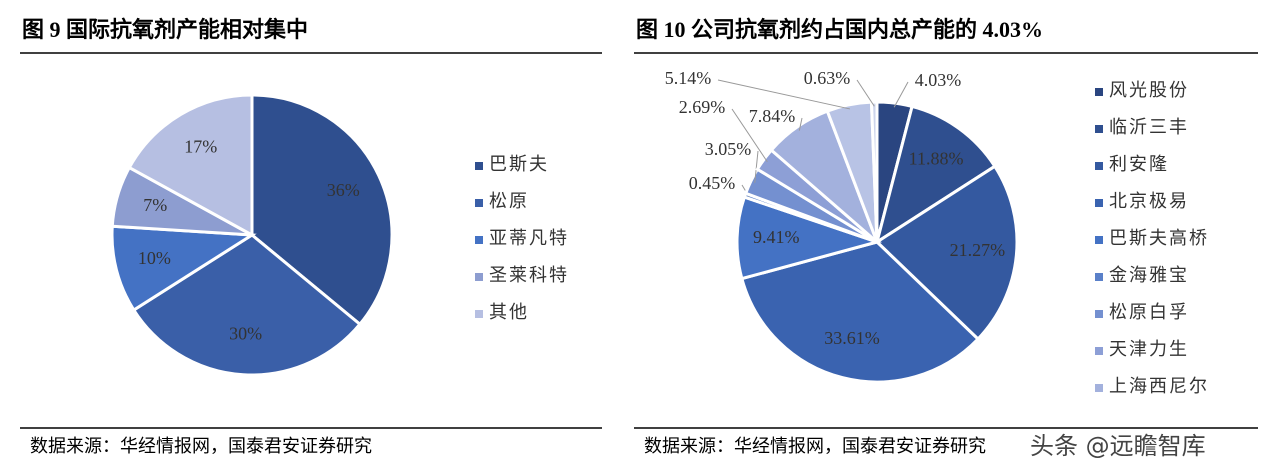 Image resolution: width=1272 pixels, height=476 pixels. What do you see at coordinates (1149, 90) in the screenshot?
I see `legend-label: 风光股份` at bounding box center [1149, 90].